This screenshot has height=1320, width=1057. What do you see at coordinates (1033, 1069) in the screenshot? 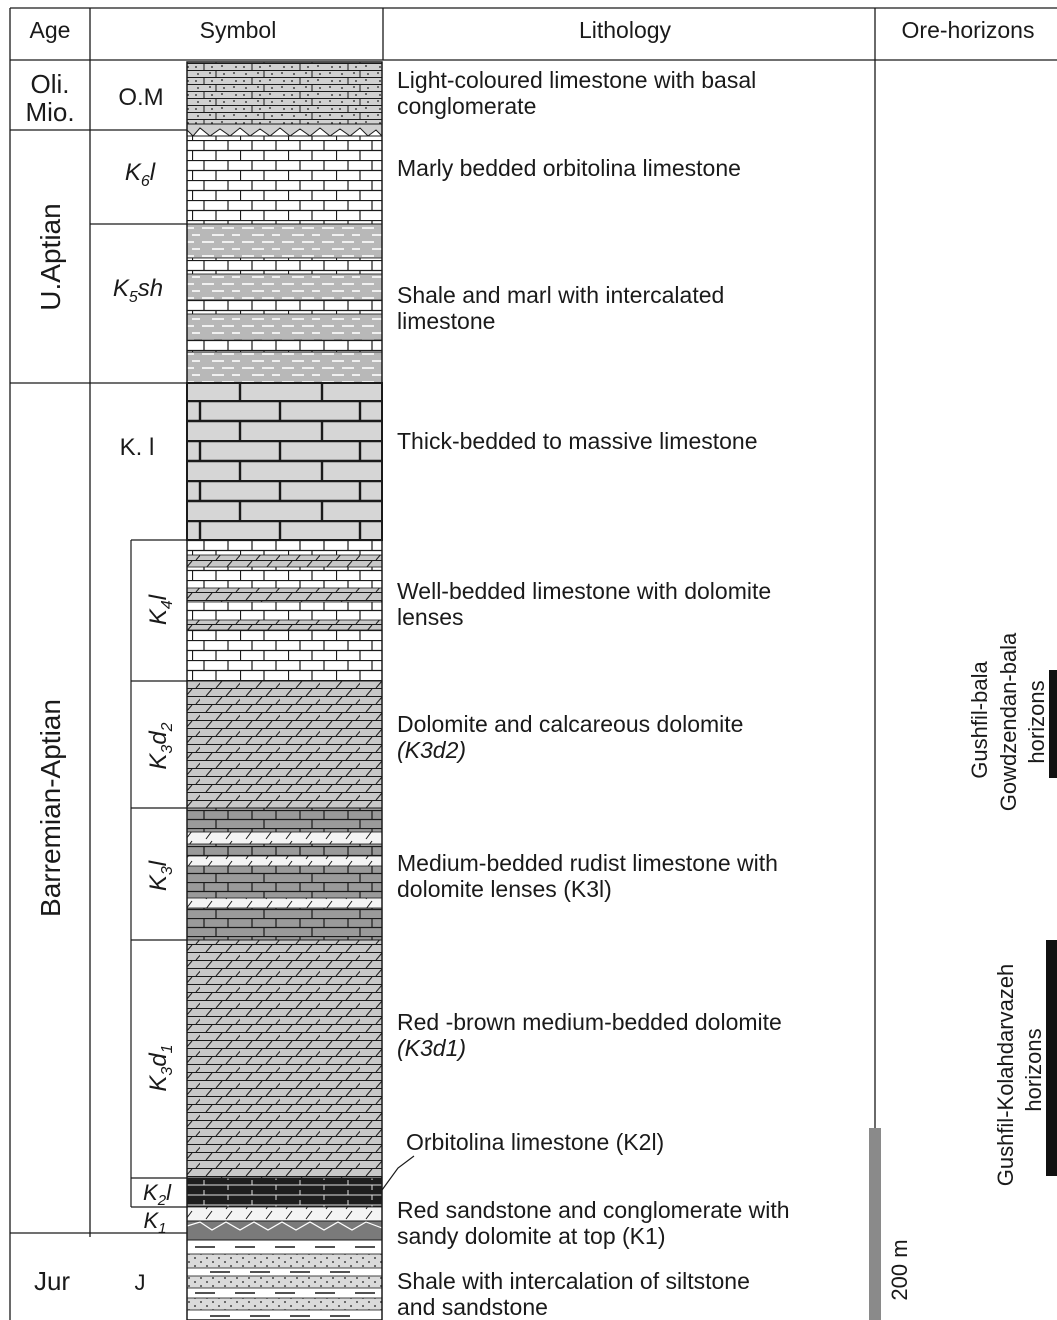
I see `ore-horizon-lower-line2: horizons` at bounding box center [1033, 1069].